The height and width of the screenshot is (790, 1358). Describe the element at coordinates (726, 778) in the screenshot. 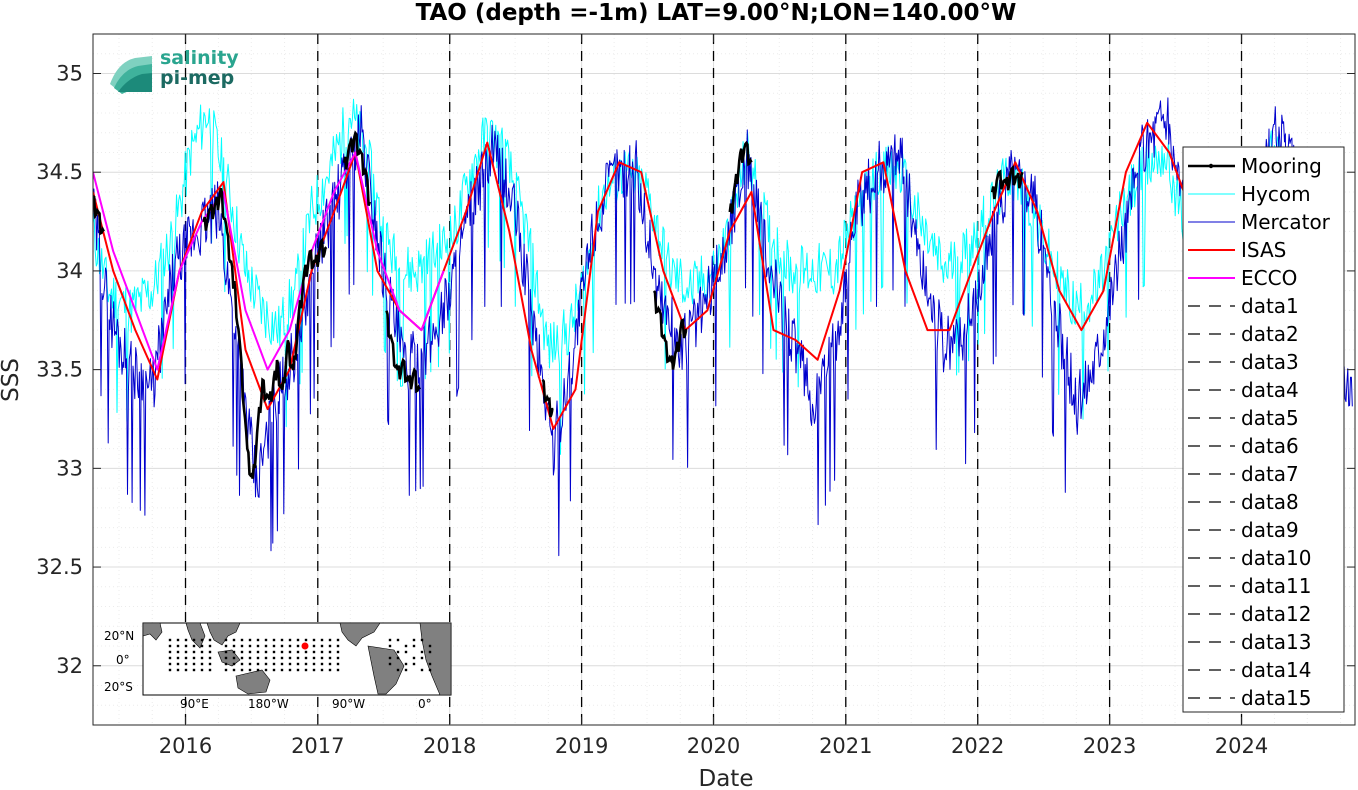

I see `x-axis-label: Date` at that location.